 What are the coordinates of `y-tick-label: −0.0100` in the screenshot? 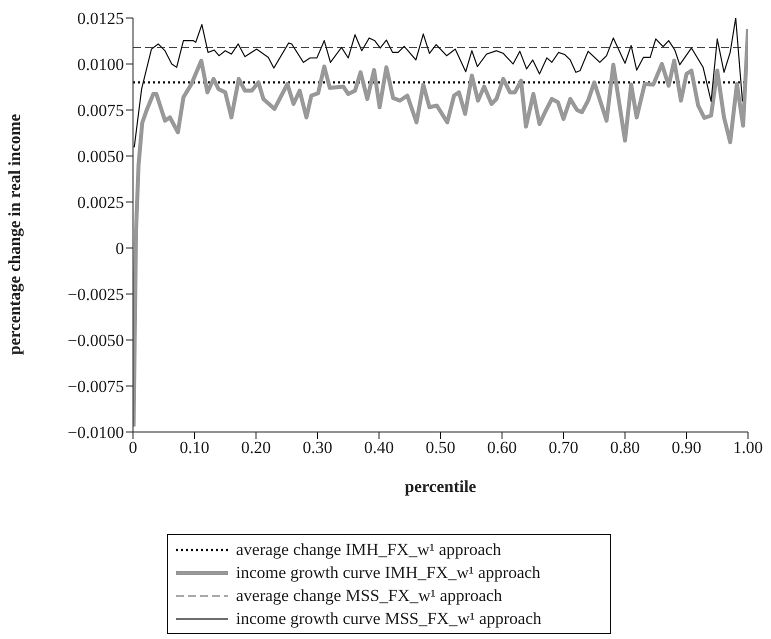 It's located at (96, 432).